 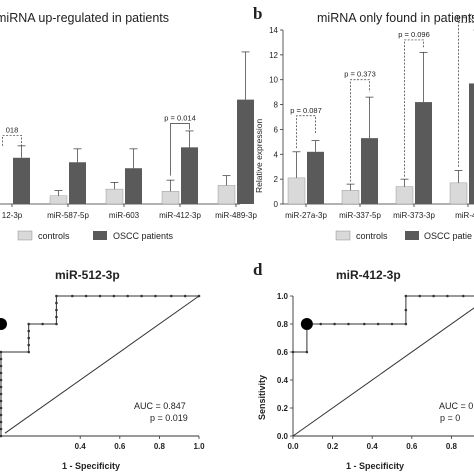 I want to click on x-tick-label: 0.6, so click(x=412, y=446).